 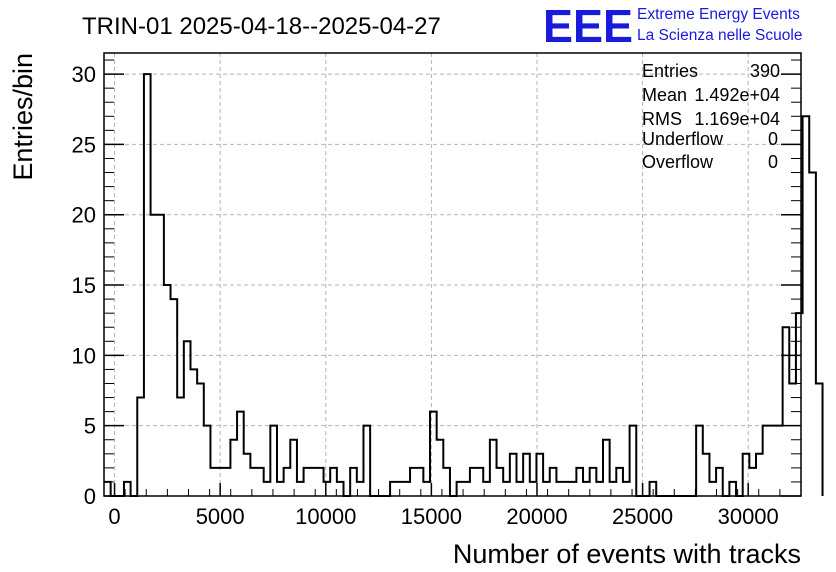 I want to click on x-tick-label: 30000, so click(x=748, y=516).